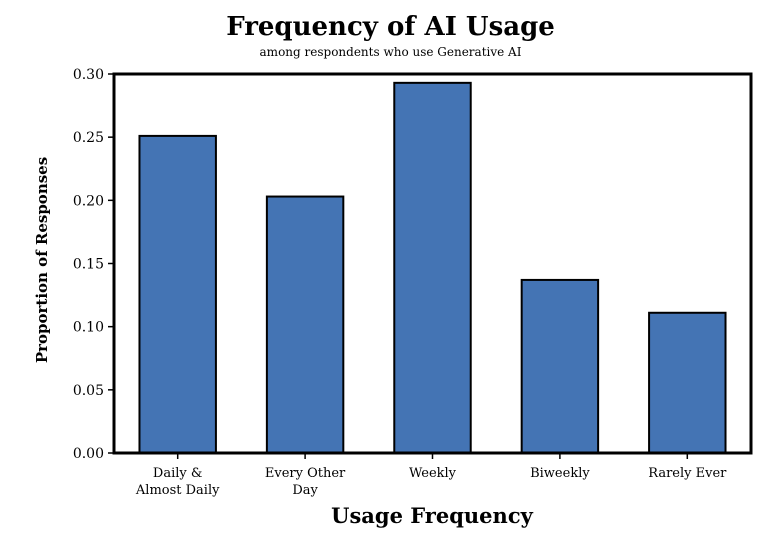 The width and height of the screenshot is (781, 539). Describe the element at coordinates (390, 52) in the screenshot. I see `chart-subtitle: among respondents who use Generative AI` at that location.